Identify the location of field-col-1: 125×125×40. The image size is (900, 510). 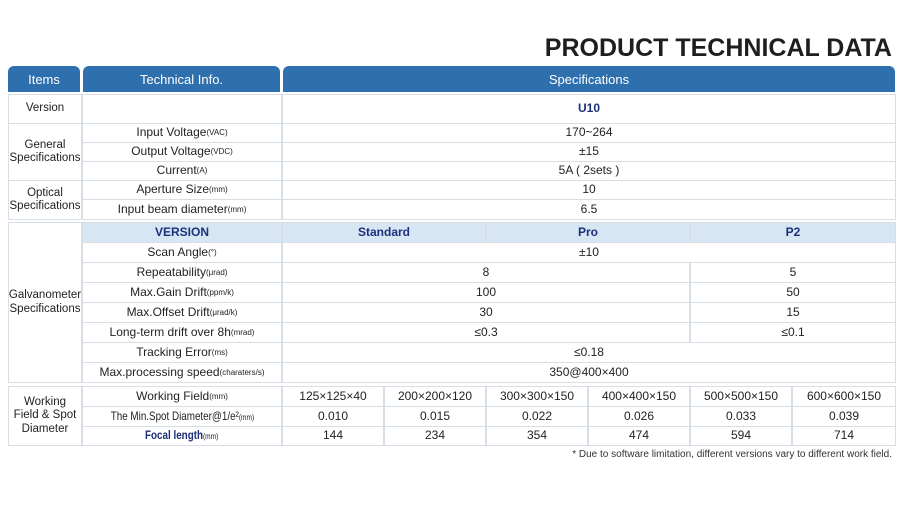
(333, 396).